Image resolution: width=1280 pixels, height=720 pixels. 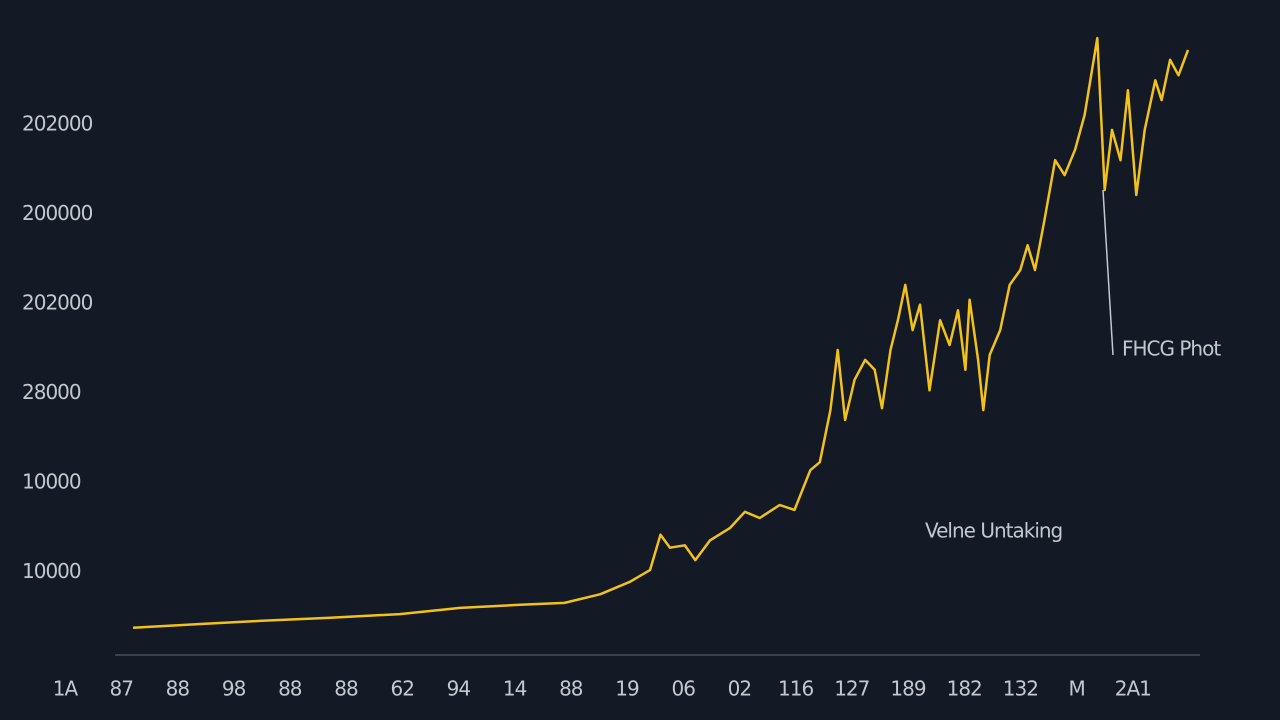 What do you see at coordinates (851, 689) in the screenshot?
I see `x-tick-label: 127` at bounding box center [851, 689].